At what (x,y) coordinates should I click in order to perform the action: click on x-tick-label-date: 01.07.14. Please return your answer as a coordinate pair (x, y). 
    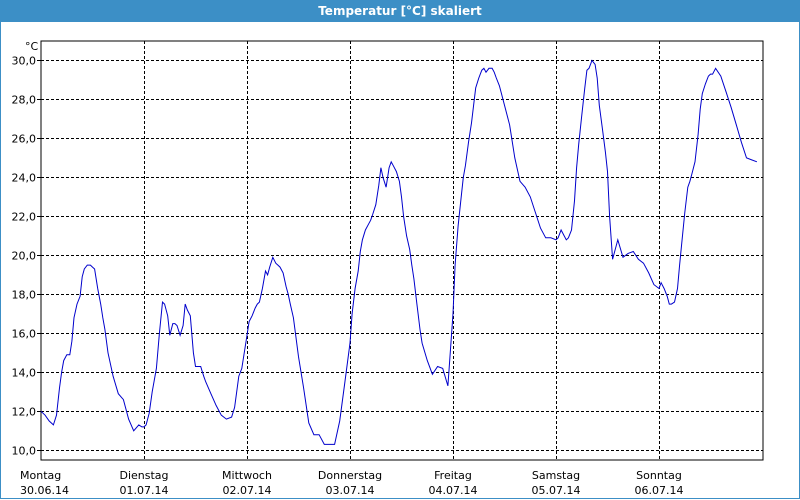
    Looking at the image, I should click on (144, 490).